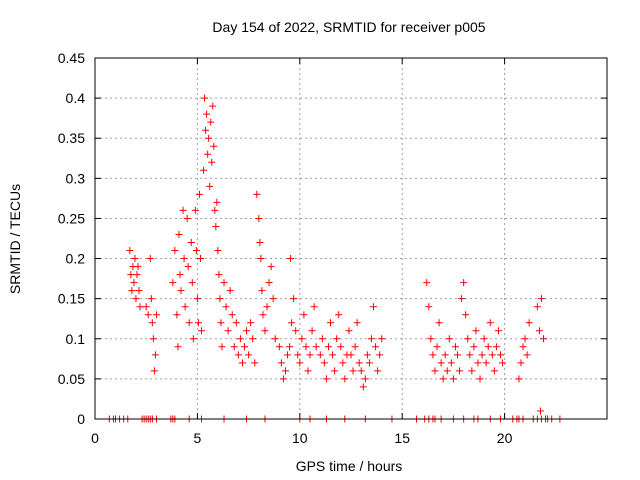 The width and height of the screenshot is (640, 480). I want to click on y-tick-label: 0.35, so click(71, 138).